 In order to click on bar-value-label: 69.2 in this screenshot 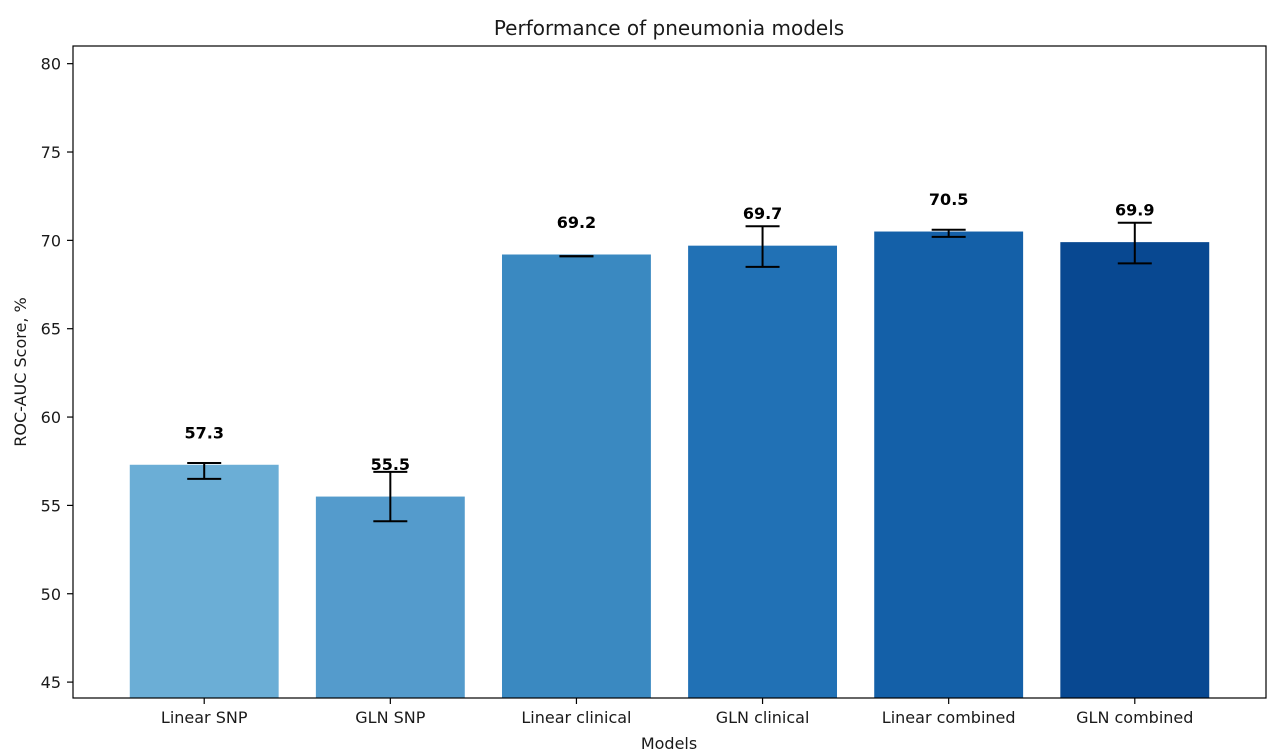, I will do `click(576, 222)`.